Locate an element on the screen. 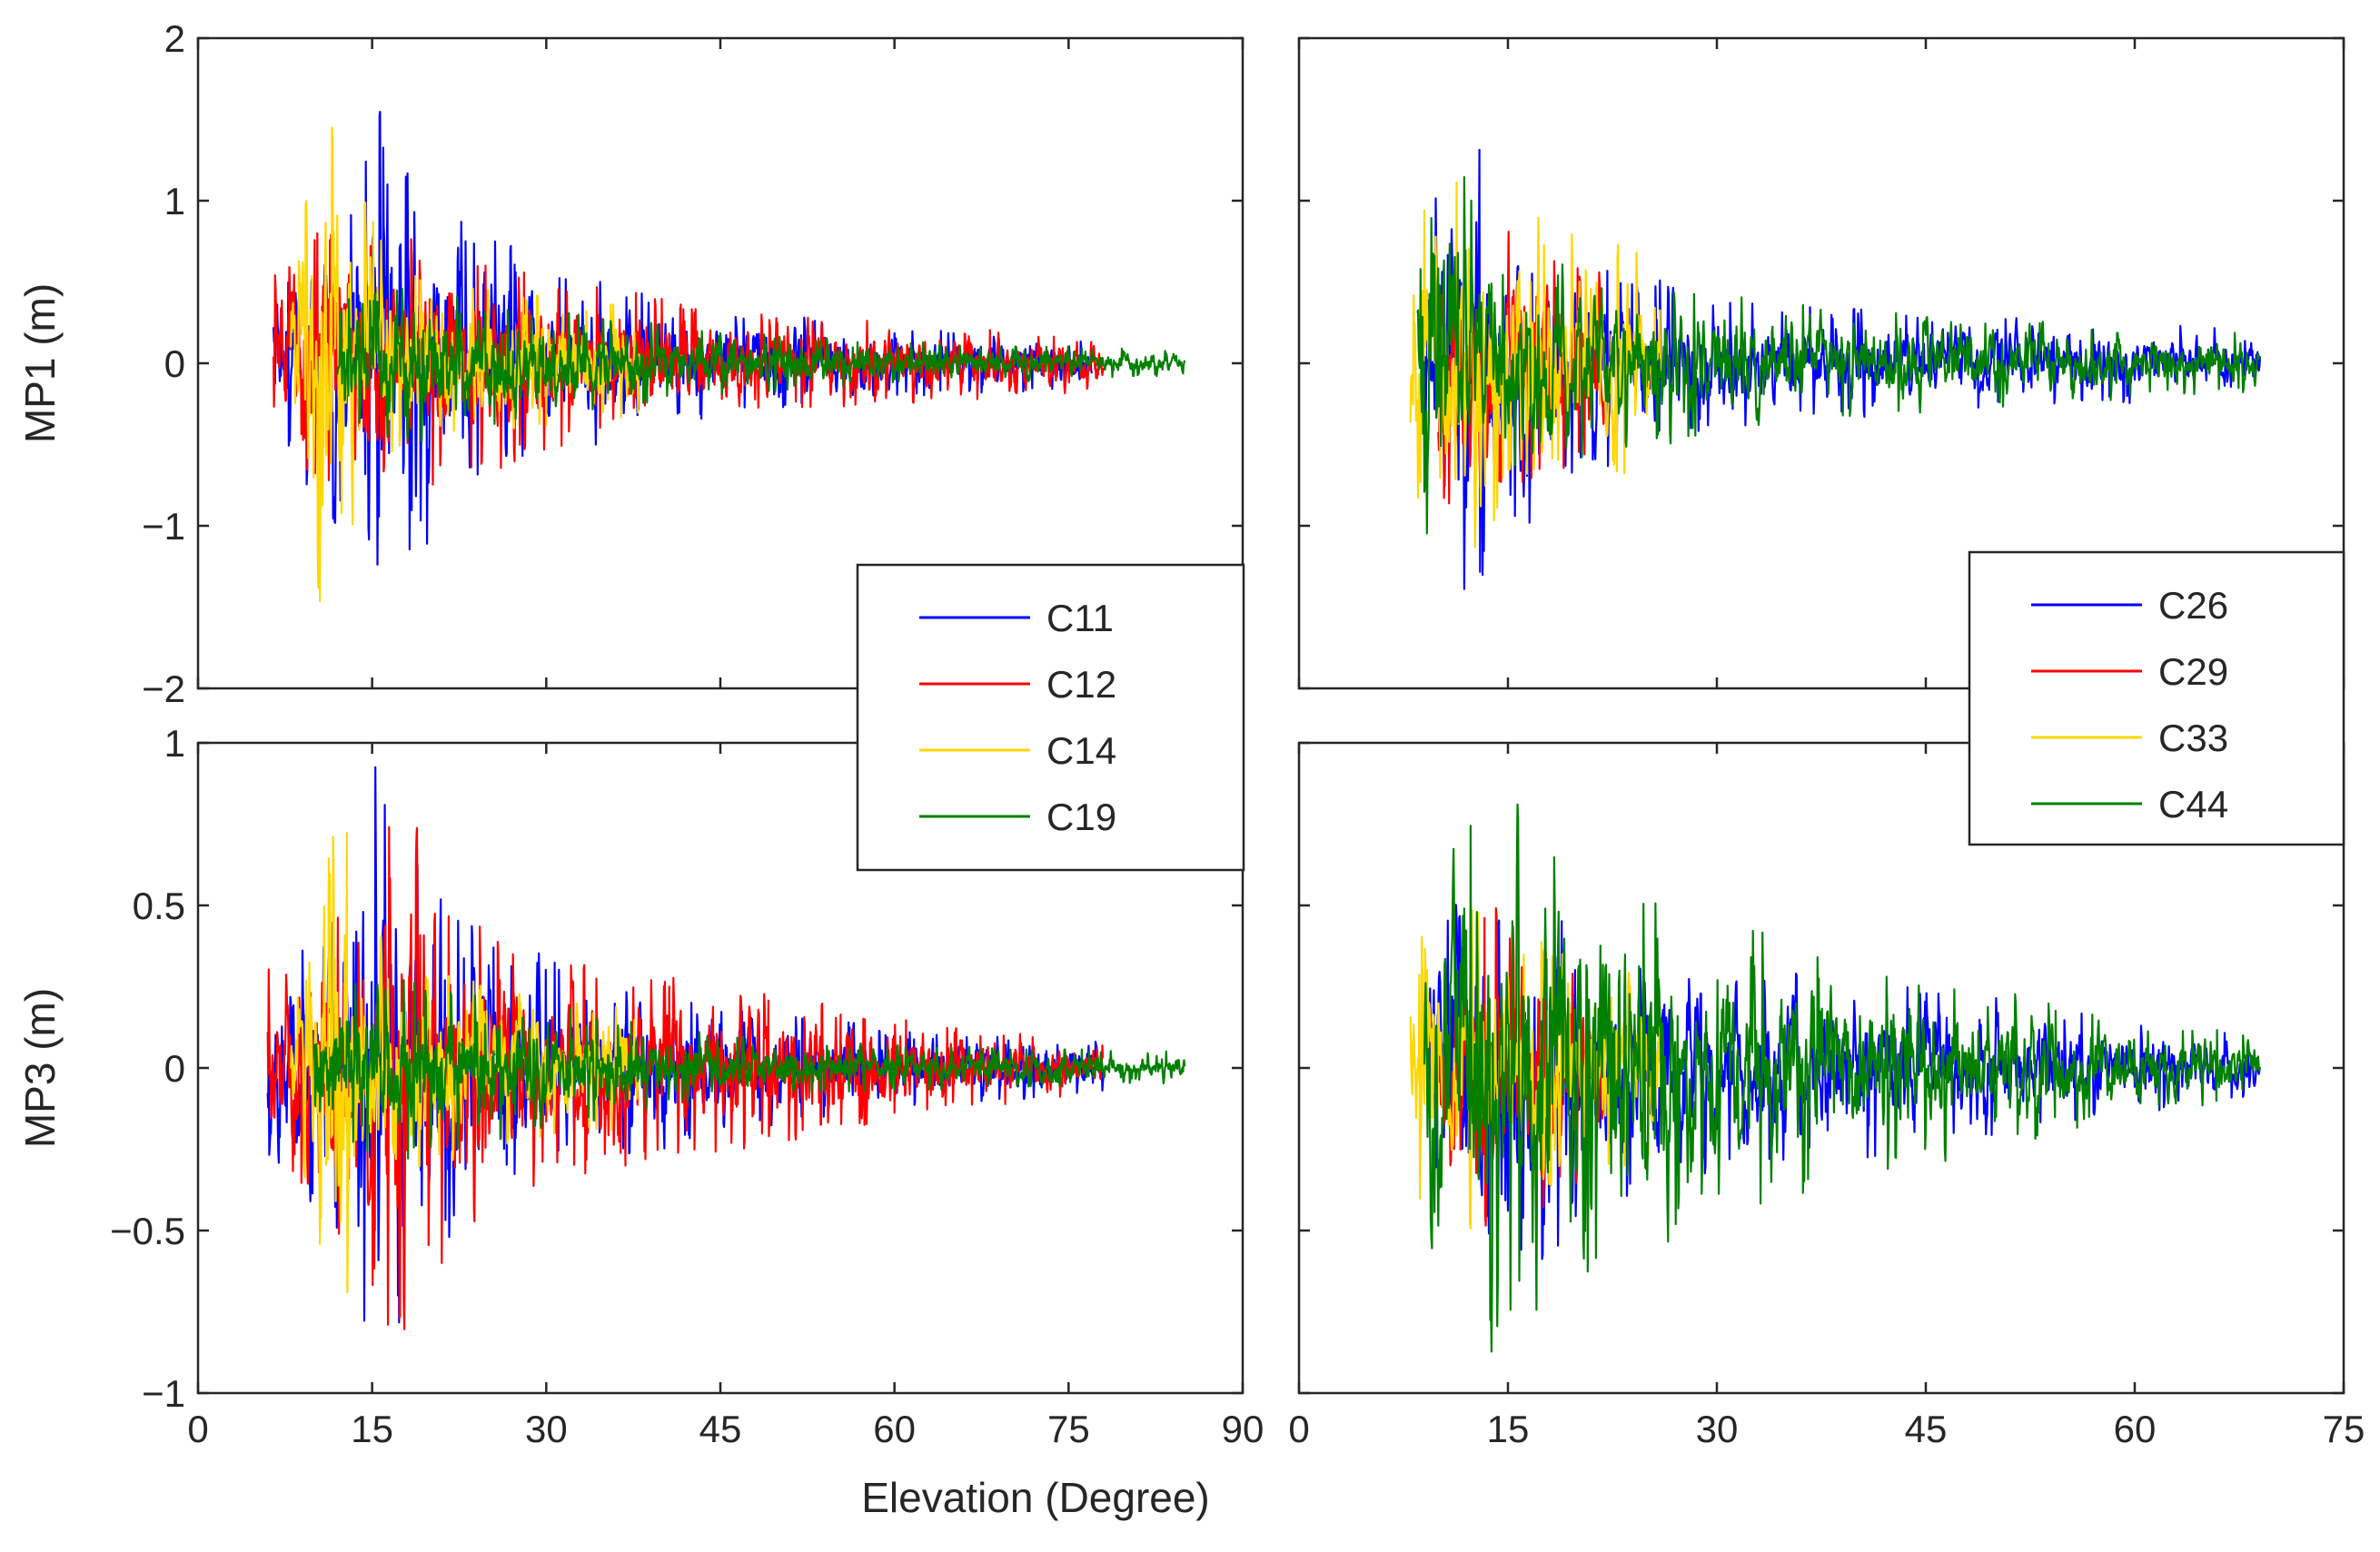 The width and height of the screenshot is (2380, 1552). legend-label-C29: C29 is located at coordinates (2193, 672).